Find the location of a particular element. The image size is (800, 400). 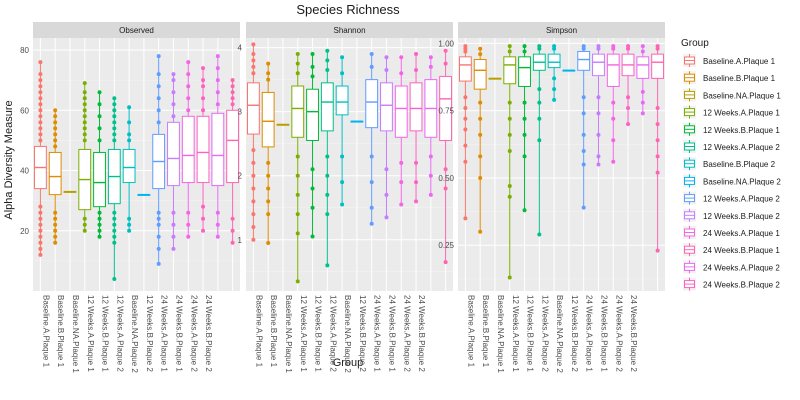

legend-label: Baseline.B.Plaque 1 is located at coordinates (739, 78).